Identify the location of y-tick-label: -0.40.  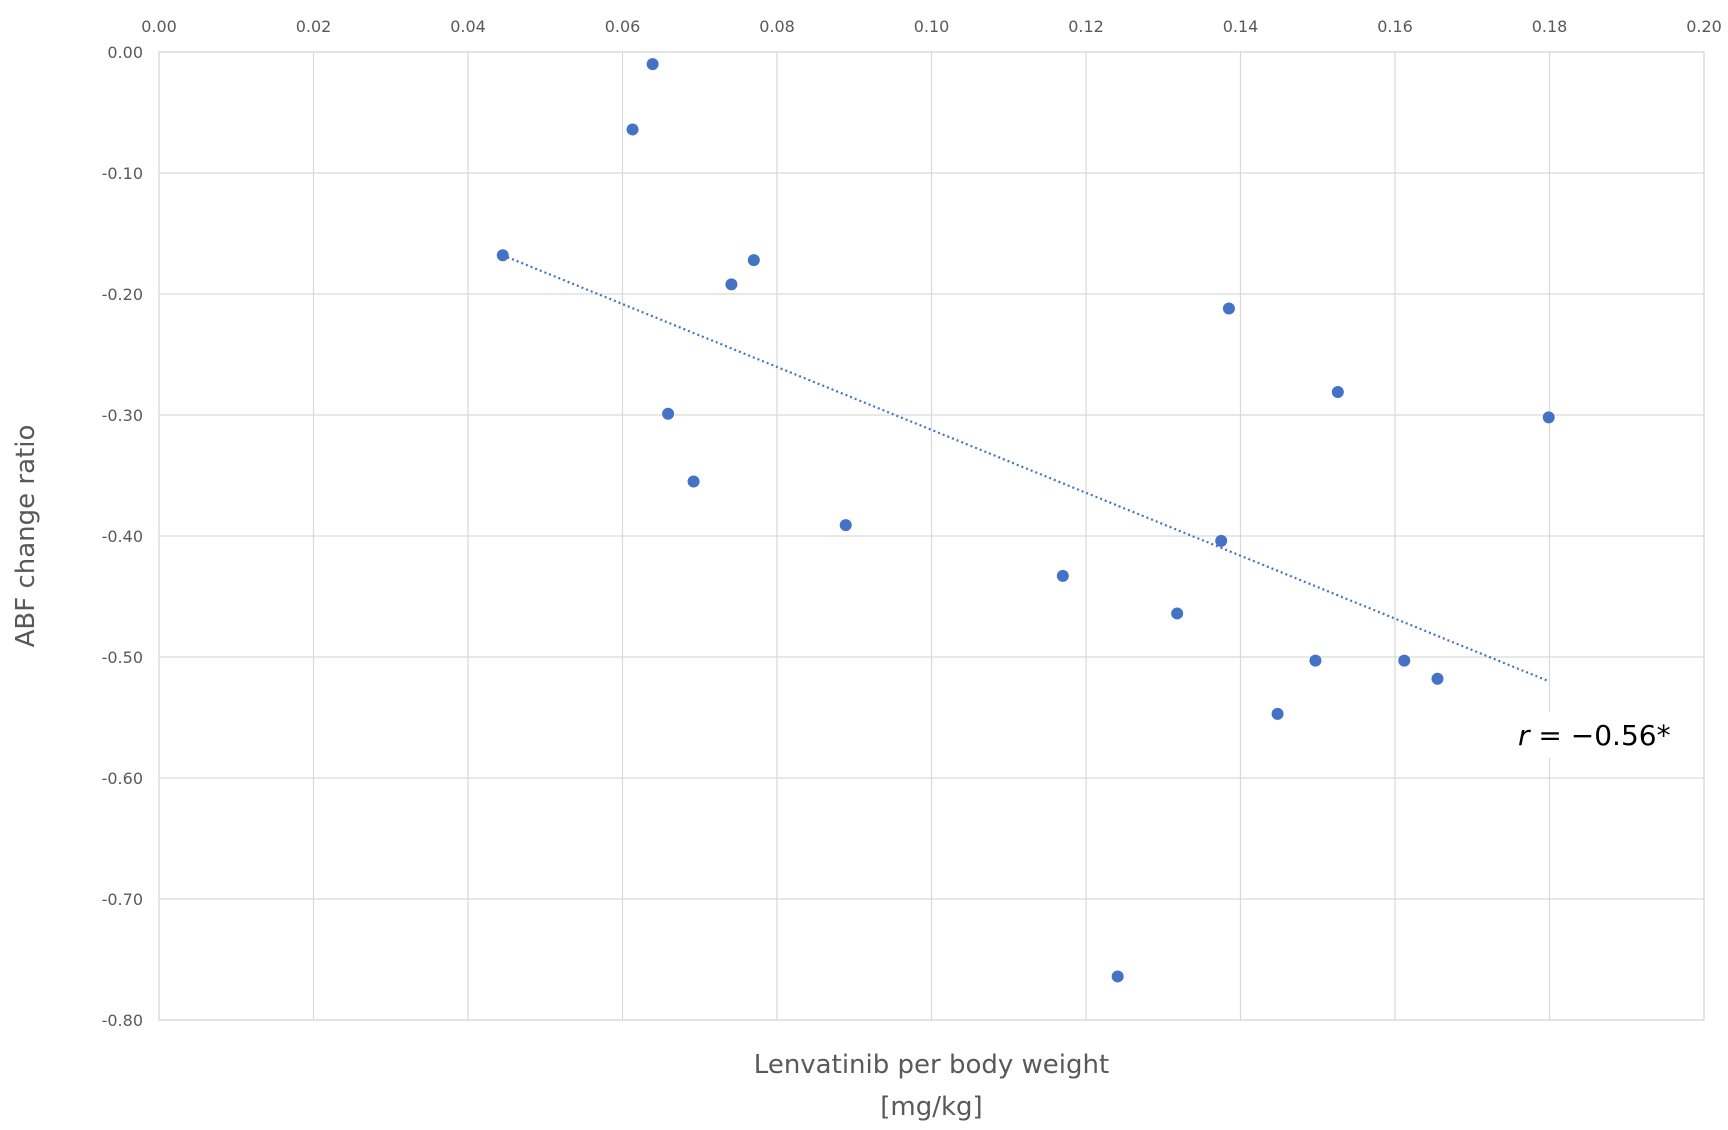
(122, 536).